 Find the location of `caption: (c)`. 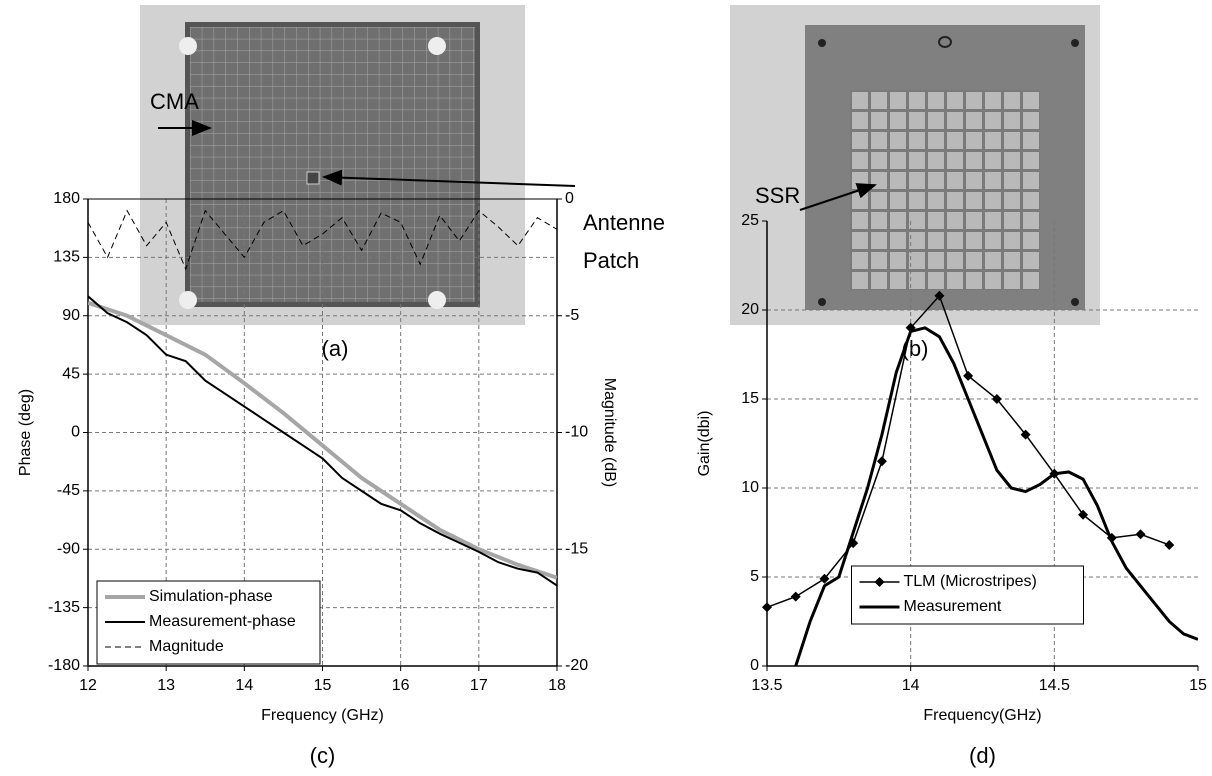

caption: (c) is located at coordinates (323, 755).